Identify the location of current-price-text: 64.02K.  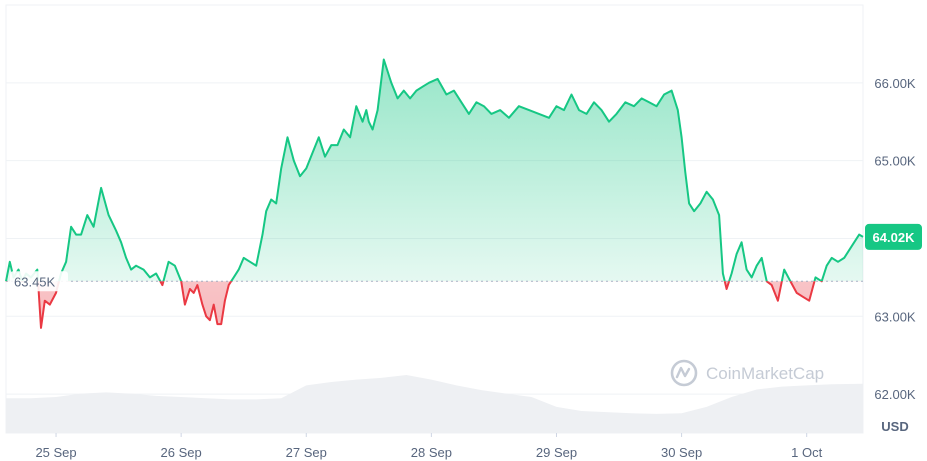
(894, 237).